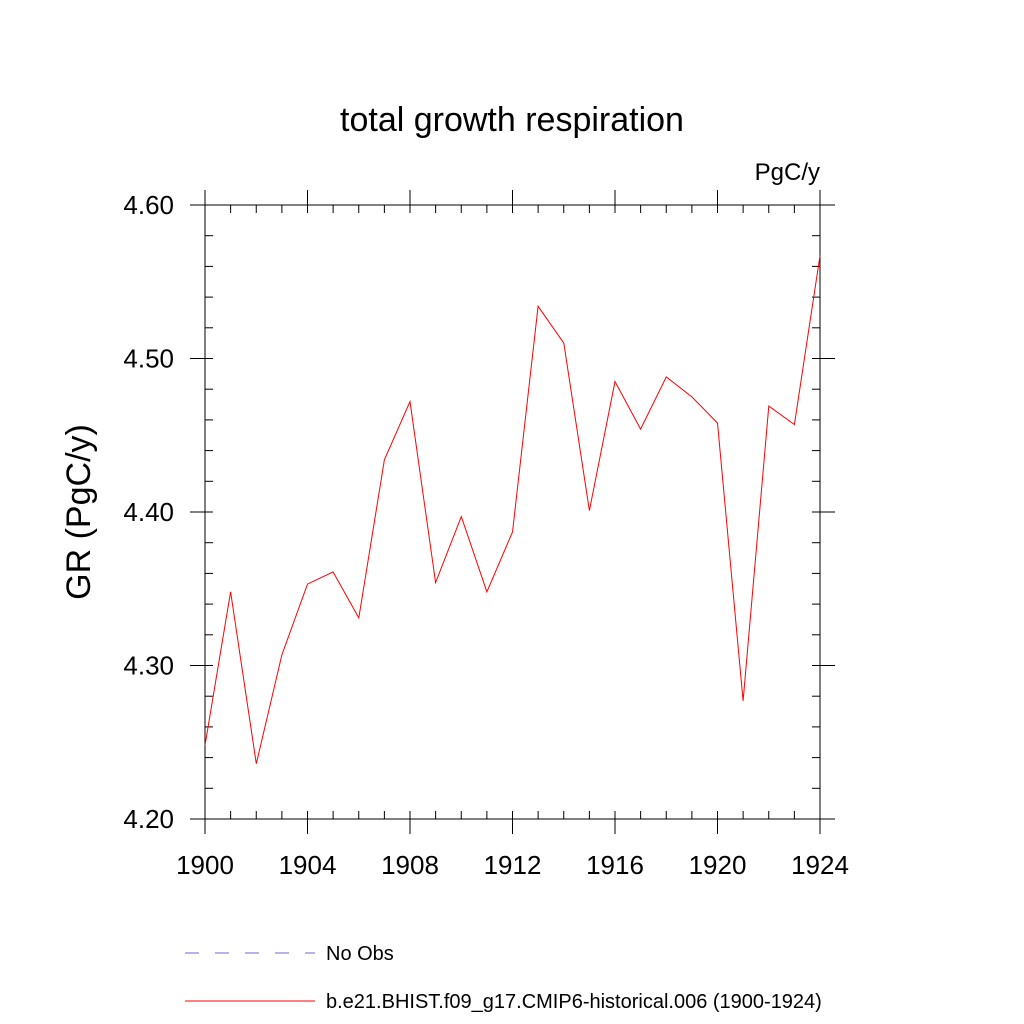 Image resolution: width=1024 pixels, height=1024 pixels. What do you see at coordinates (718, 865) in the screenshot?
I see `x-tick-label: 1920` at bounding box center [718, 865].